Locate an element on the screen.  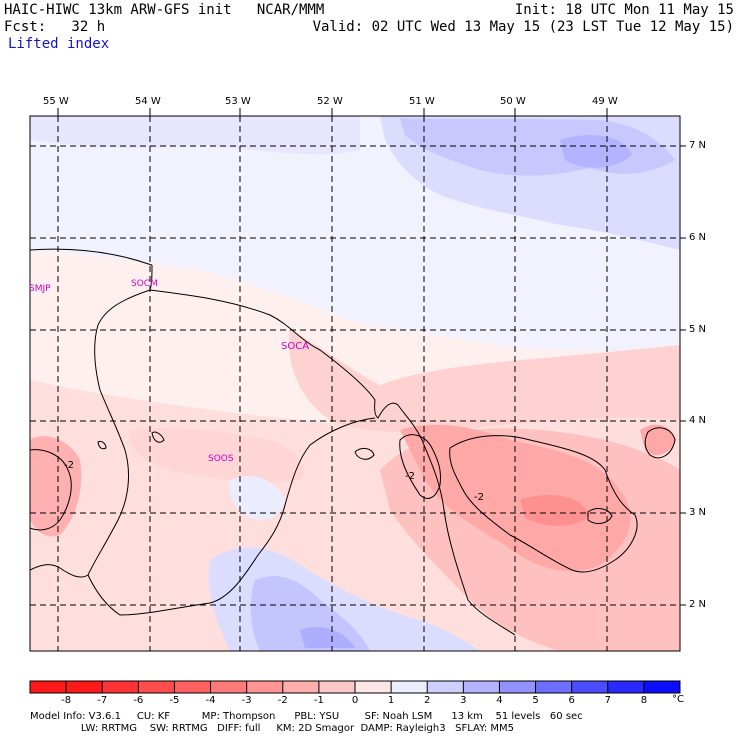
colorbar-tick-label: 4 is located at coordinates (499, 700).